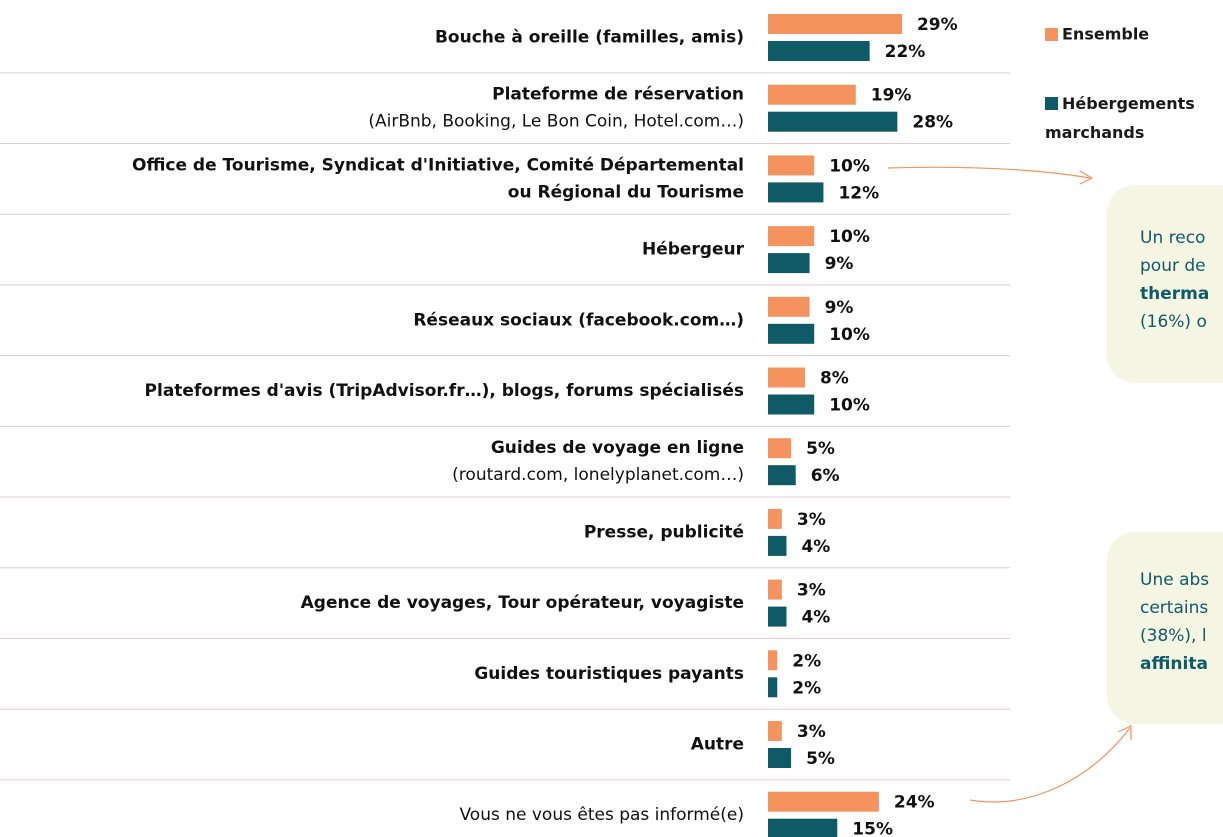 This screenshot has width=1223, height=837. What do you see at coordinates (1120, 118) in the screenshot?
I see `legend-label: Hébergements marchands` at bounding box center [1120, 118].